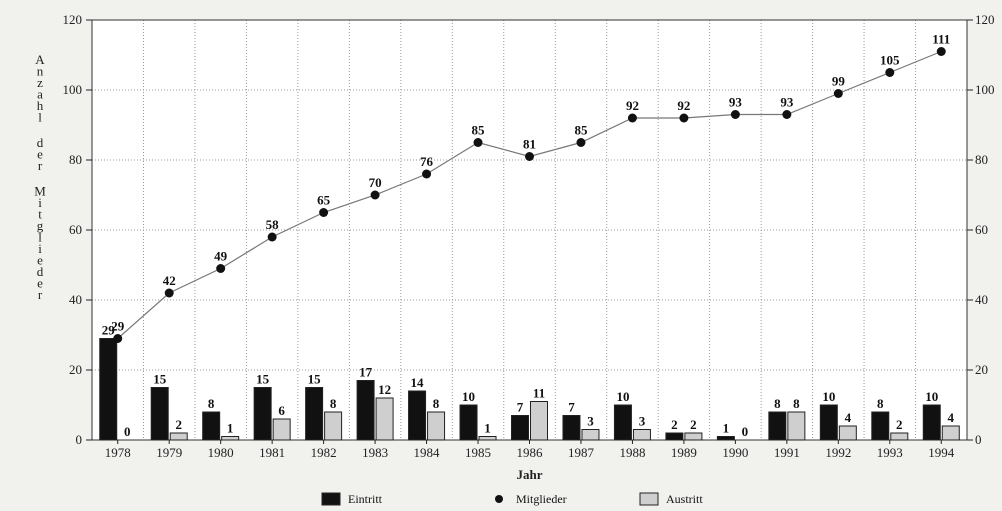  I want to click on bar-value-label: 6, so click(281, 410).